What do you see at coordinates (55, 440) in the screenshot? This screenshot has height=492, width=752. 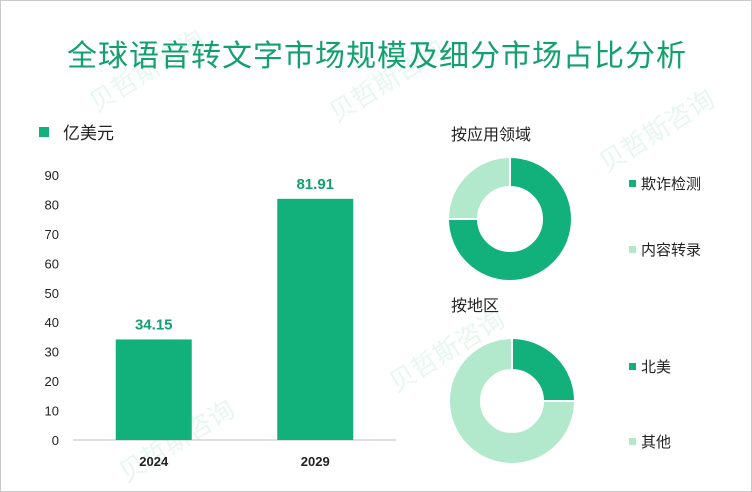 I see `y-tick-label: 0` at bounding box center [55, 440].